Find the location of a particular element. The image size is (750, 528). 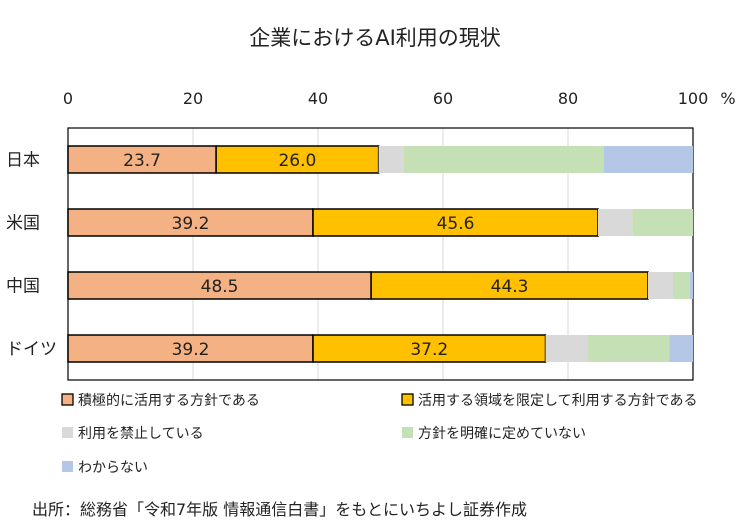

legend-label: 活用する領域を限定して利用する方針である is located at coordinates (557, 400).